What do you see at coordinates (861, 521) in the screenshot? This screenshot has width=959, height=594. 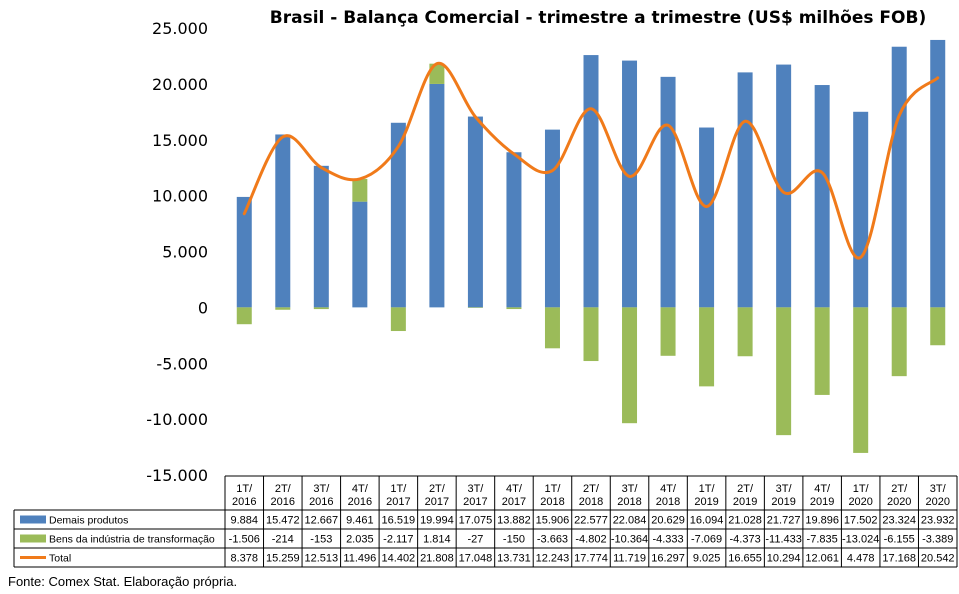 I see `data-label: 17.502` at bounding box center [861, 521].